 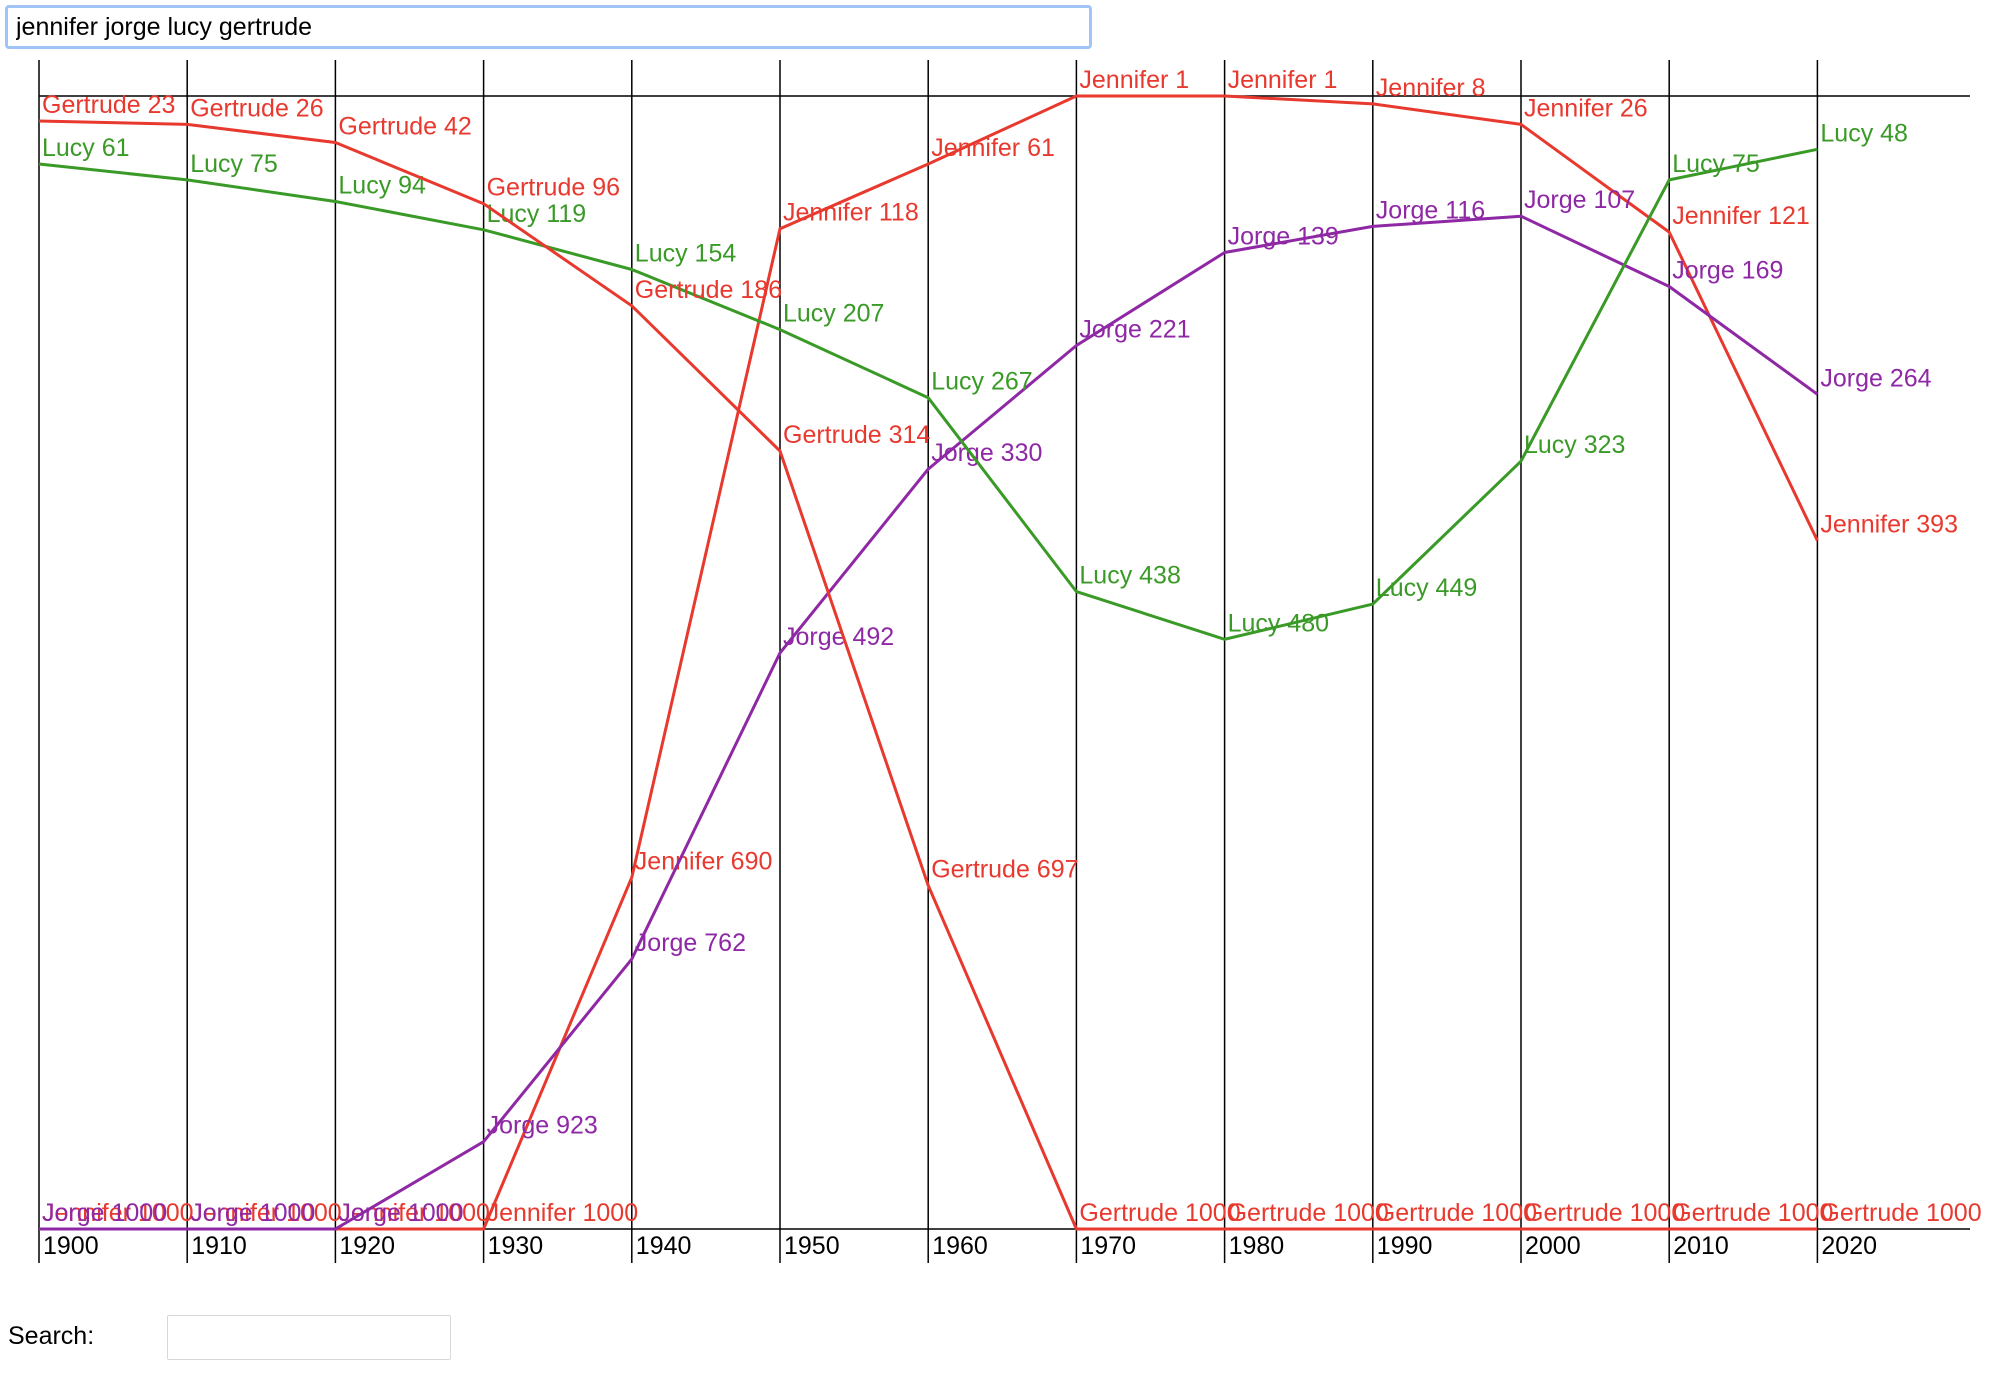 I want to click on data-label-jennifer-1930: Jennifer 1000, so click(x=563, y=1213).